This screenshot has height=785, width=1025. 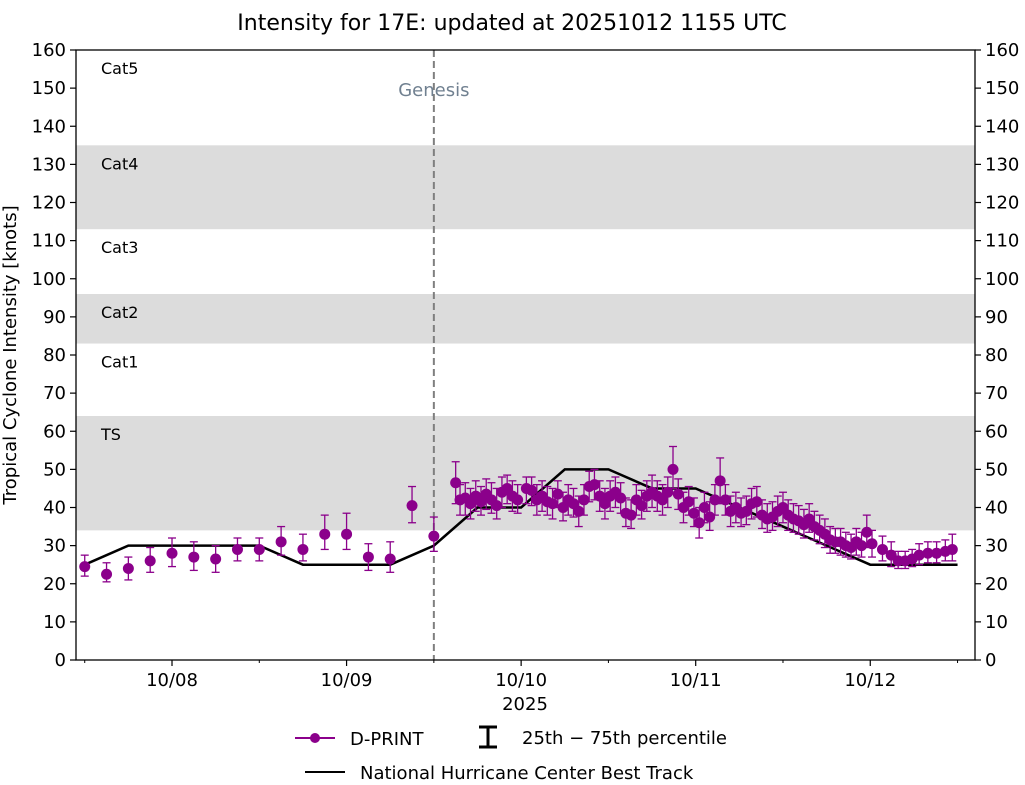 I want to click on y-tick-label-left: 100, so click(x=49, y=279).